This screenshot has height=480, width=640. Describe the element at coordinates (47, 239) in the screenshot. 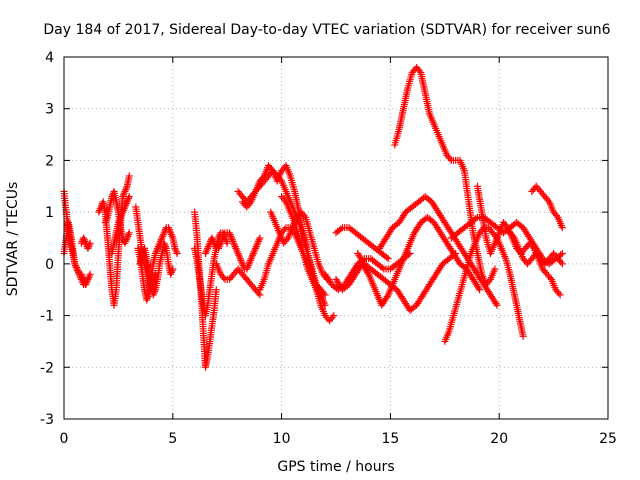

I see `y-tick-labels: -3 -2 -1 0 1 2 3 4` at that location.